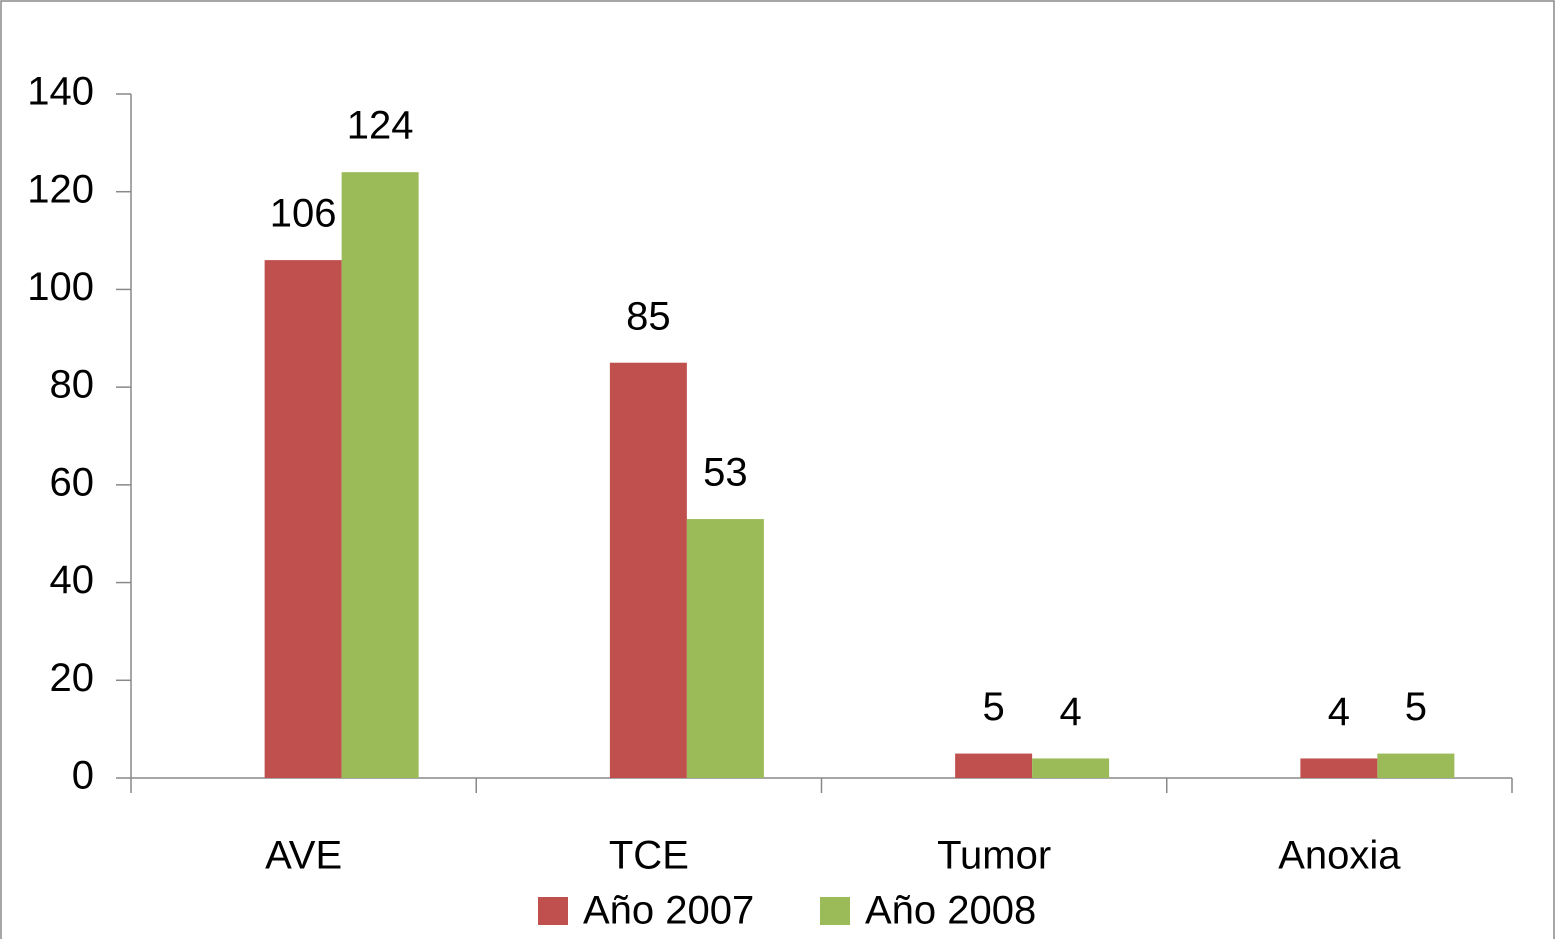  Describe the element at coordinates (72, 678) in the screenshot. I see `y-tick-label: 20` at that location.